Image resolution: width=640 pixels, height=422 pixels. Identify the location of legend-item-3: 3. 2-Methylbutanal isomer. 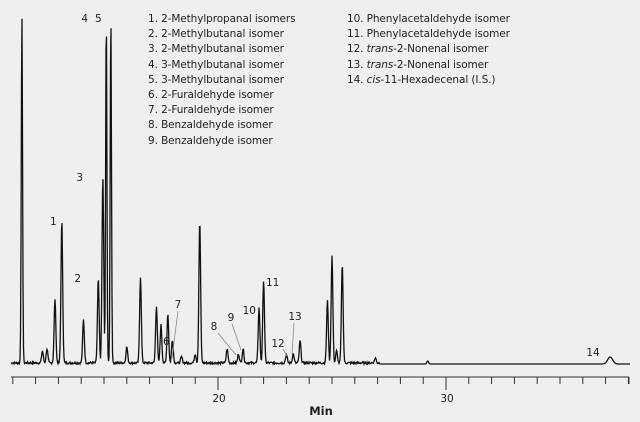
(221, 49).